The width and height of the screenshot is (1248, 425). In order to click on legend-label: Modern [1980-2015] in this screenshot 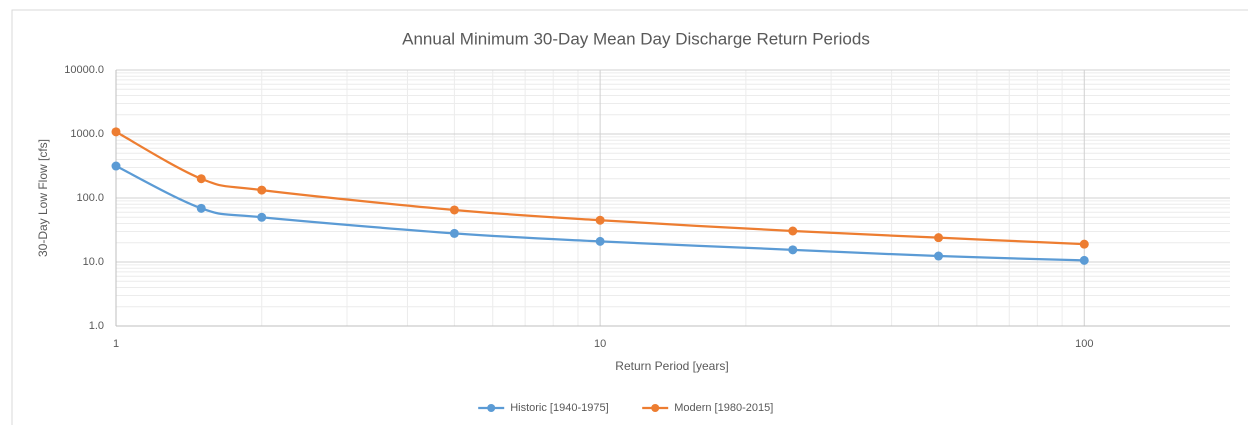, I will do `click(723, 408)`.